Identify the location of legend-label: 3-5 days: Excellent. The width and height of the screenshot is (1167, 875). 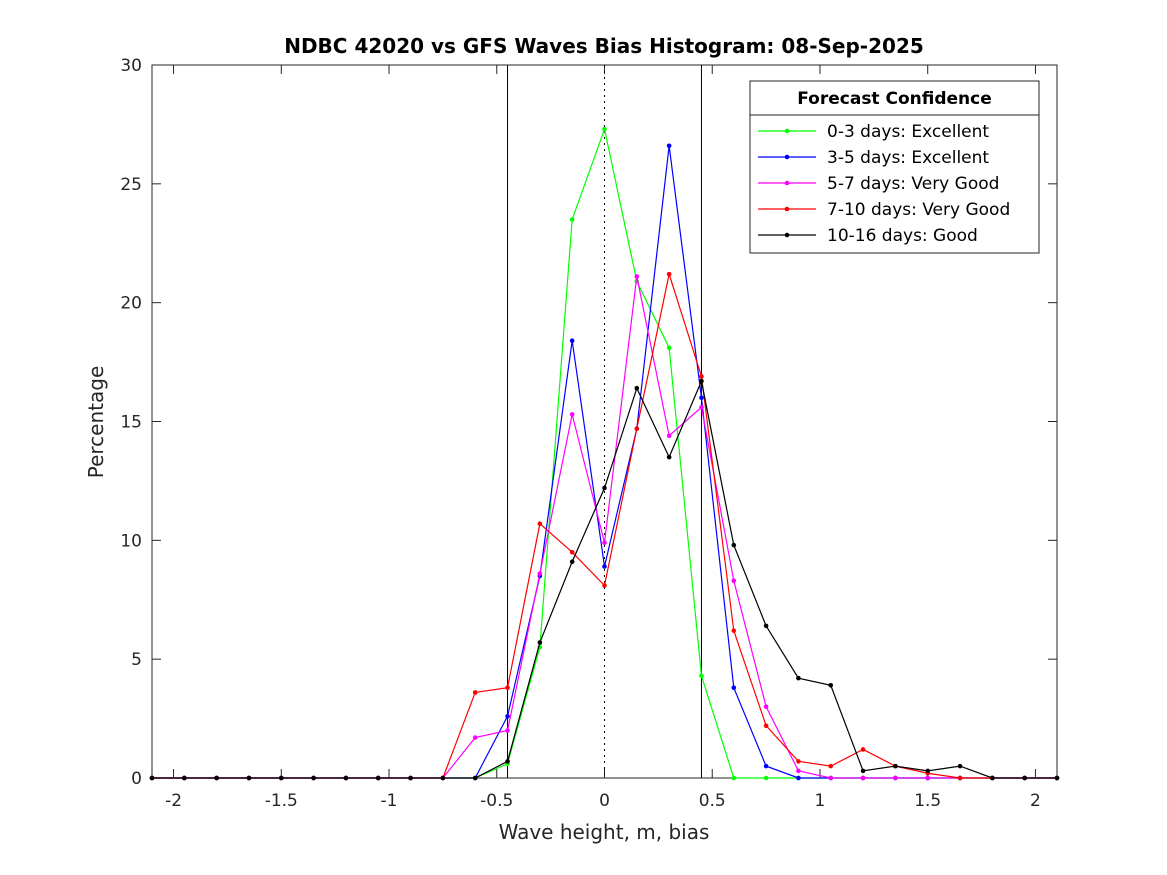
(908, 158).